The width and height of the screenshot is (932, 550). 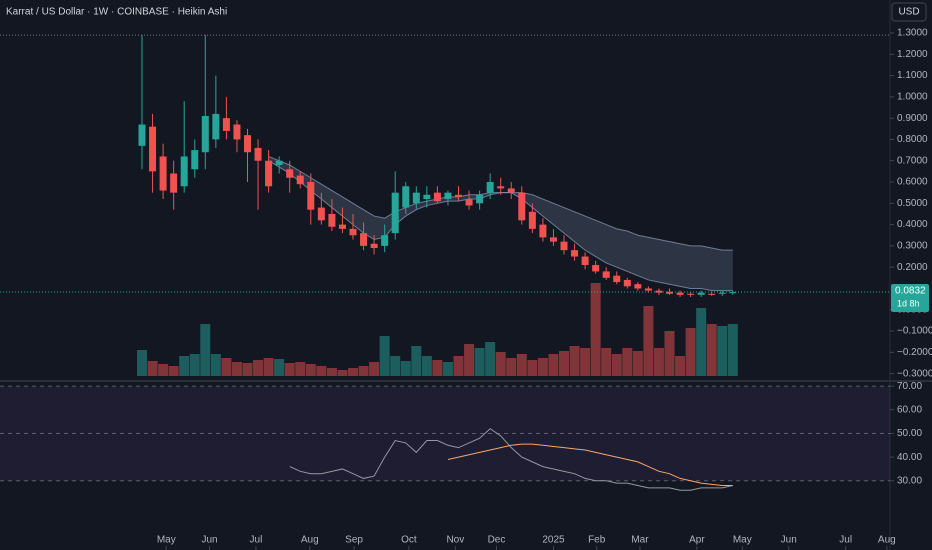 I want to click on countdown-label: 1d 8h, so click(x=908, y=303).